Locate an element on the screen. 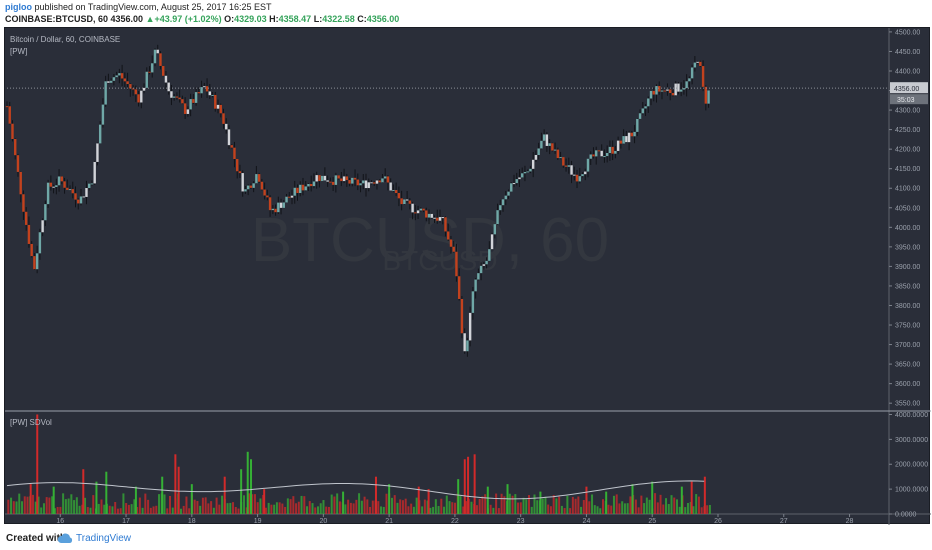 This screenshot has width=932, height=550. last-price-badge-label: 4356.00 is located at coordinates (906, 89).